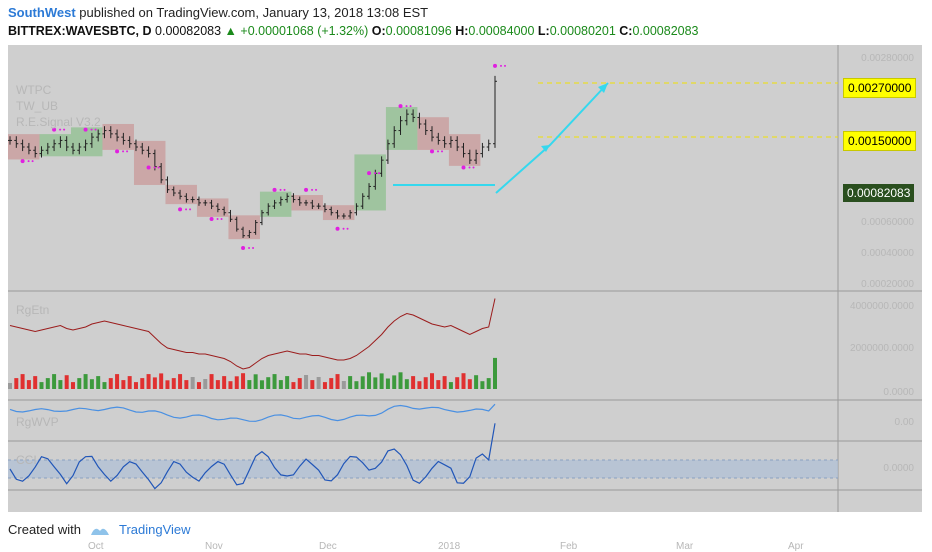  I want to click on high-value: 0.00084000, so click(501, 31).